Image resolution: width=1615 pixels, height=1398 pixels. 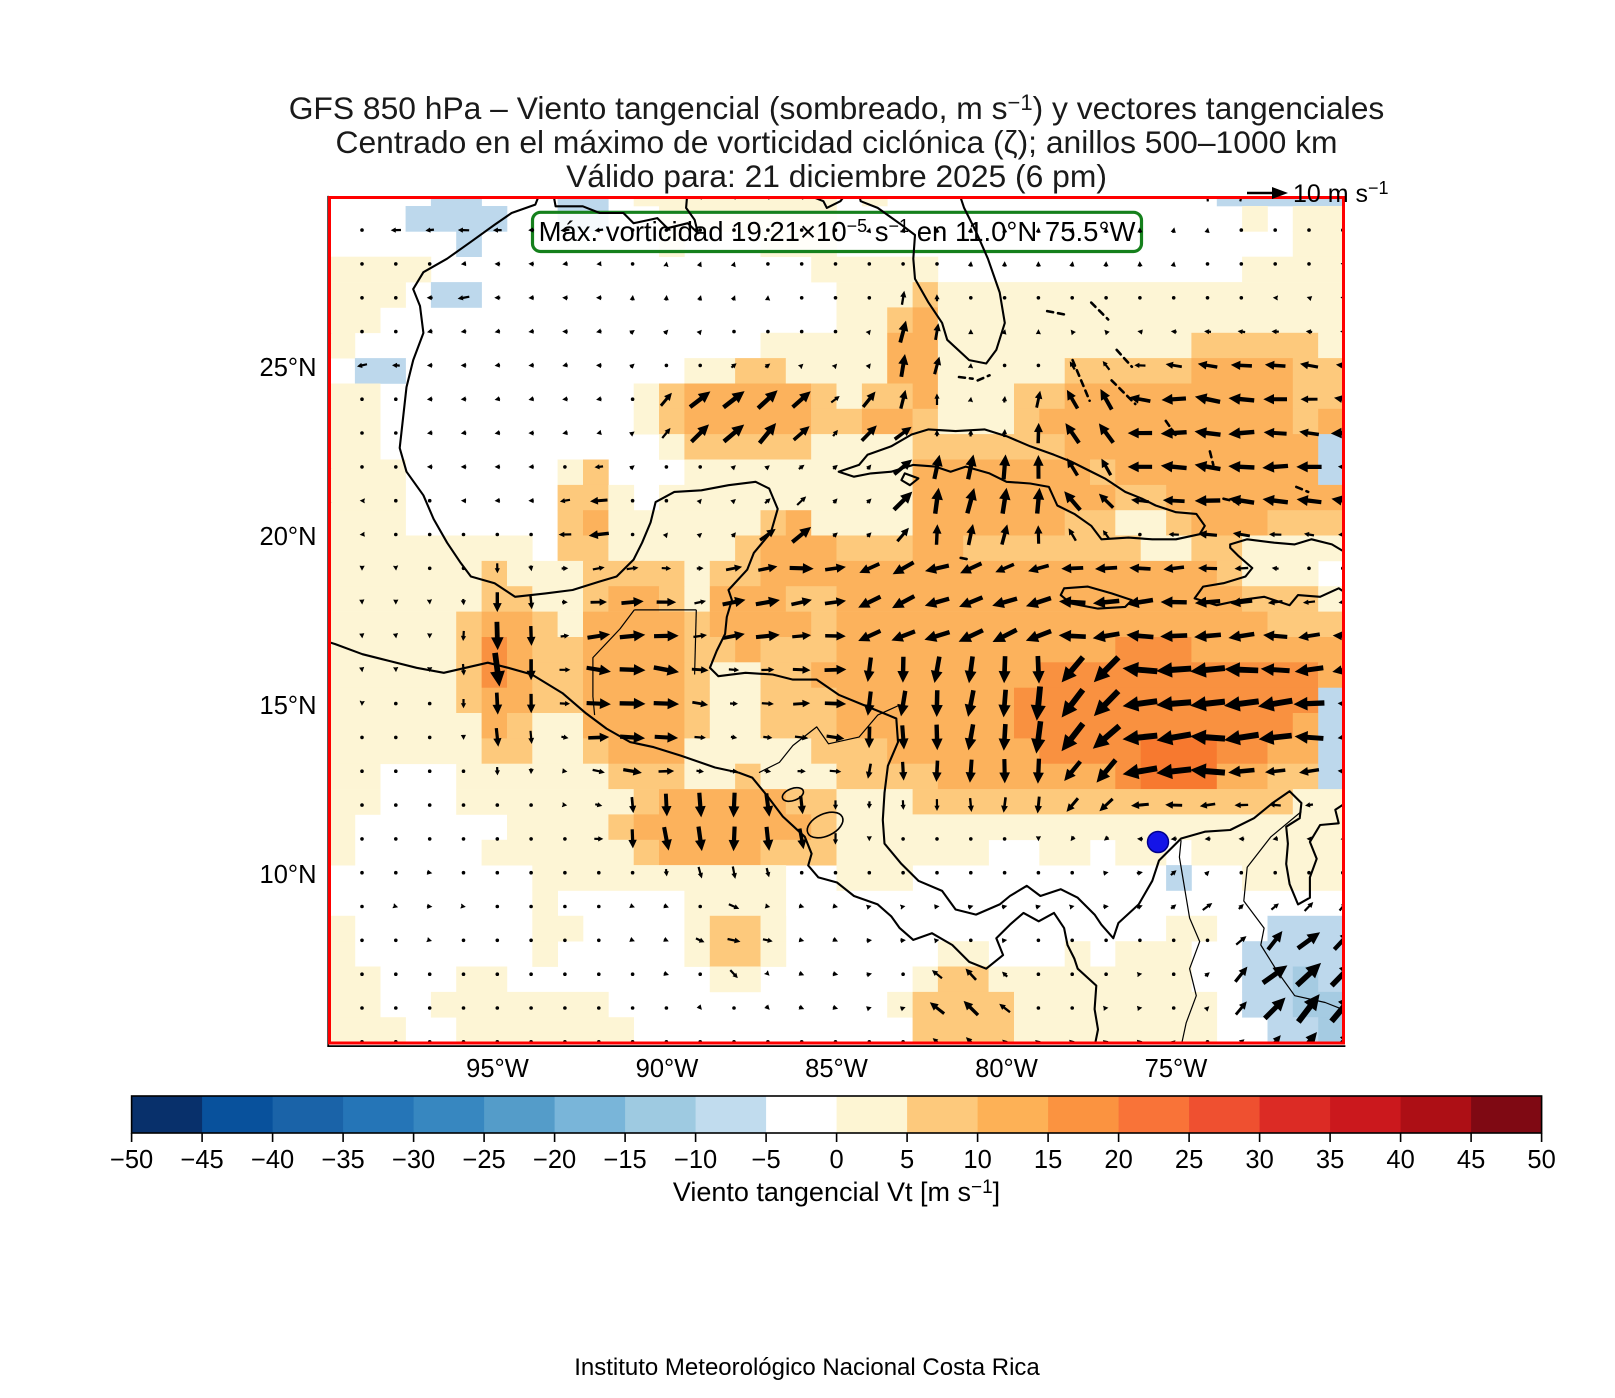 I want to click on svg-text: −35, so click(x=342, y=1160).